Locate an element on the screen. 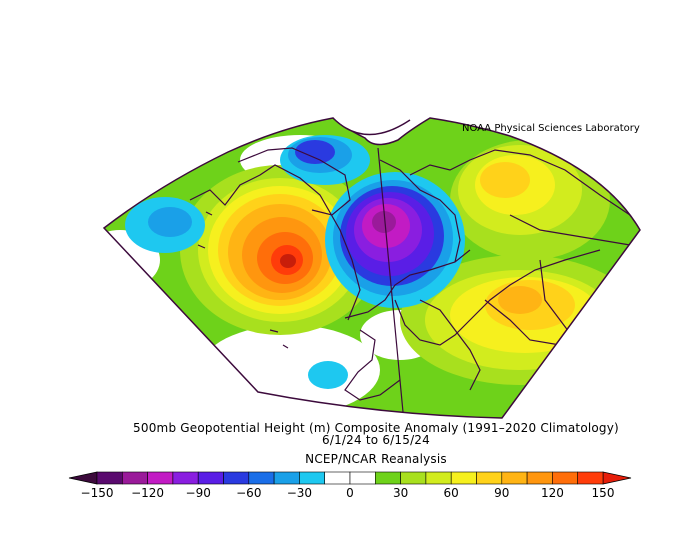  colorbar-tick-label: 0 is located at coordinates (350, 493).